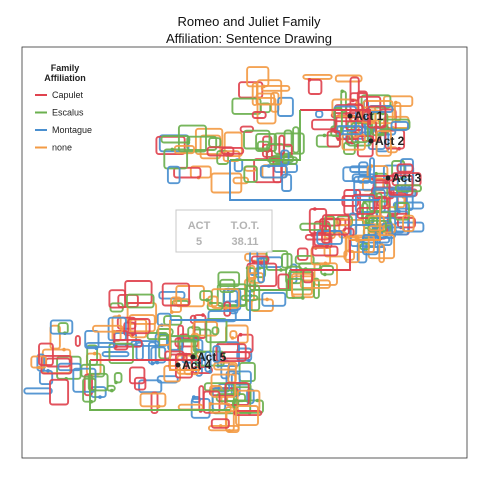 The height and width of the screenshot is (480, 480). I want to click on act-label-3: Act 3, so click(407, 178).